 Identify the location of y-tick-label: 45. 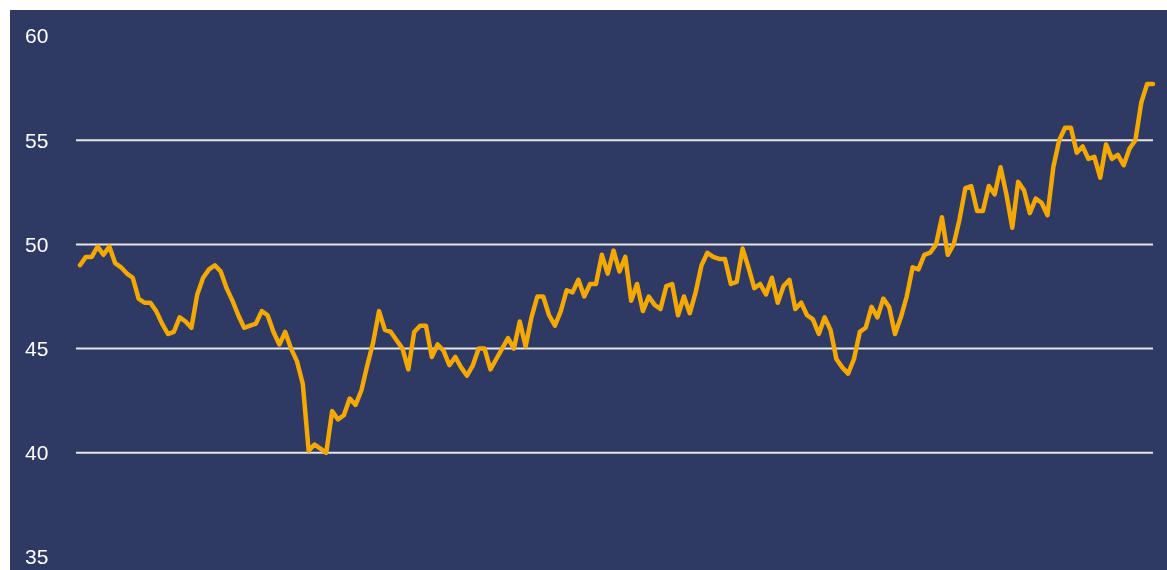
(37, 348).